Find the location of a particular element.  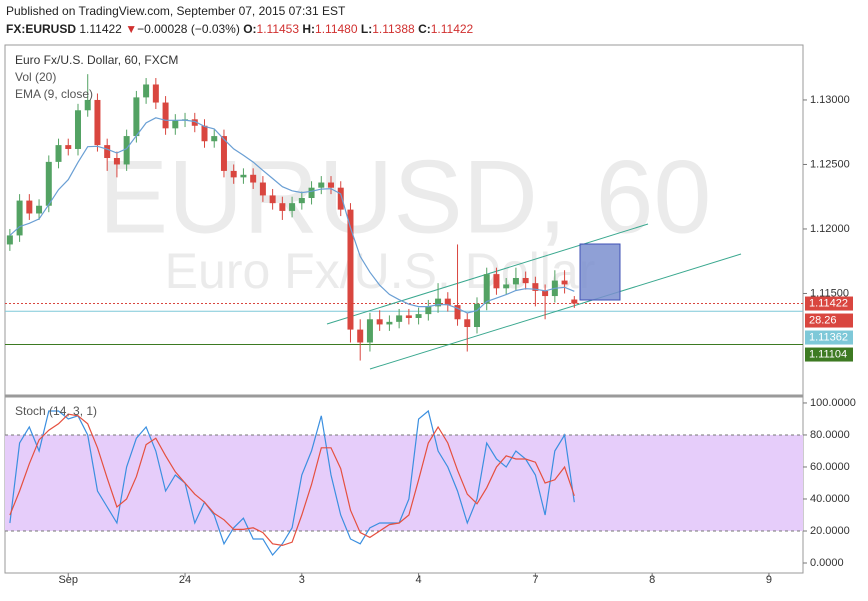

x-tick-label: 7 is located at coordinates (535, 580).